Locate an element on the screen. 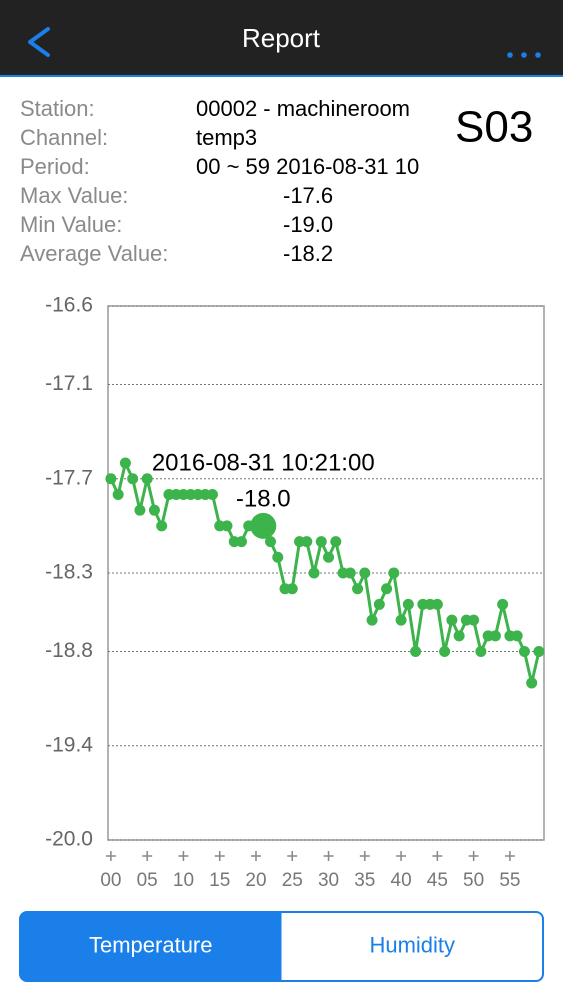  back-button is located at coordinates (39, 42).